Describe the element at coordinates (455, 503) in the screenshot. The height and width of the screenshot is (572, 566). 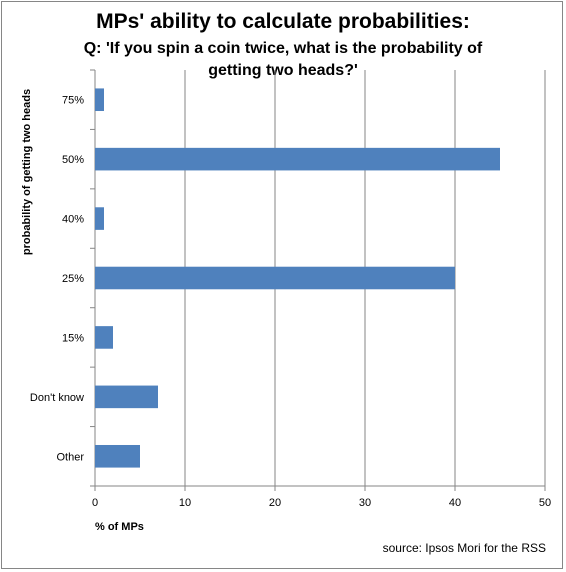
I see `x-tick-label: 40` at that location.